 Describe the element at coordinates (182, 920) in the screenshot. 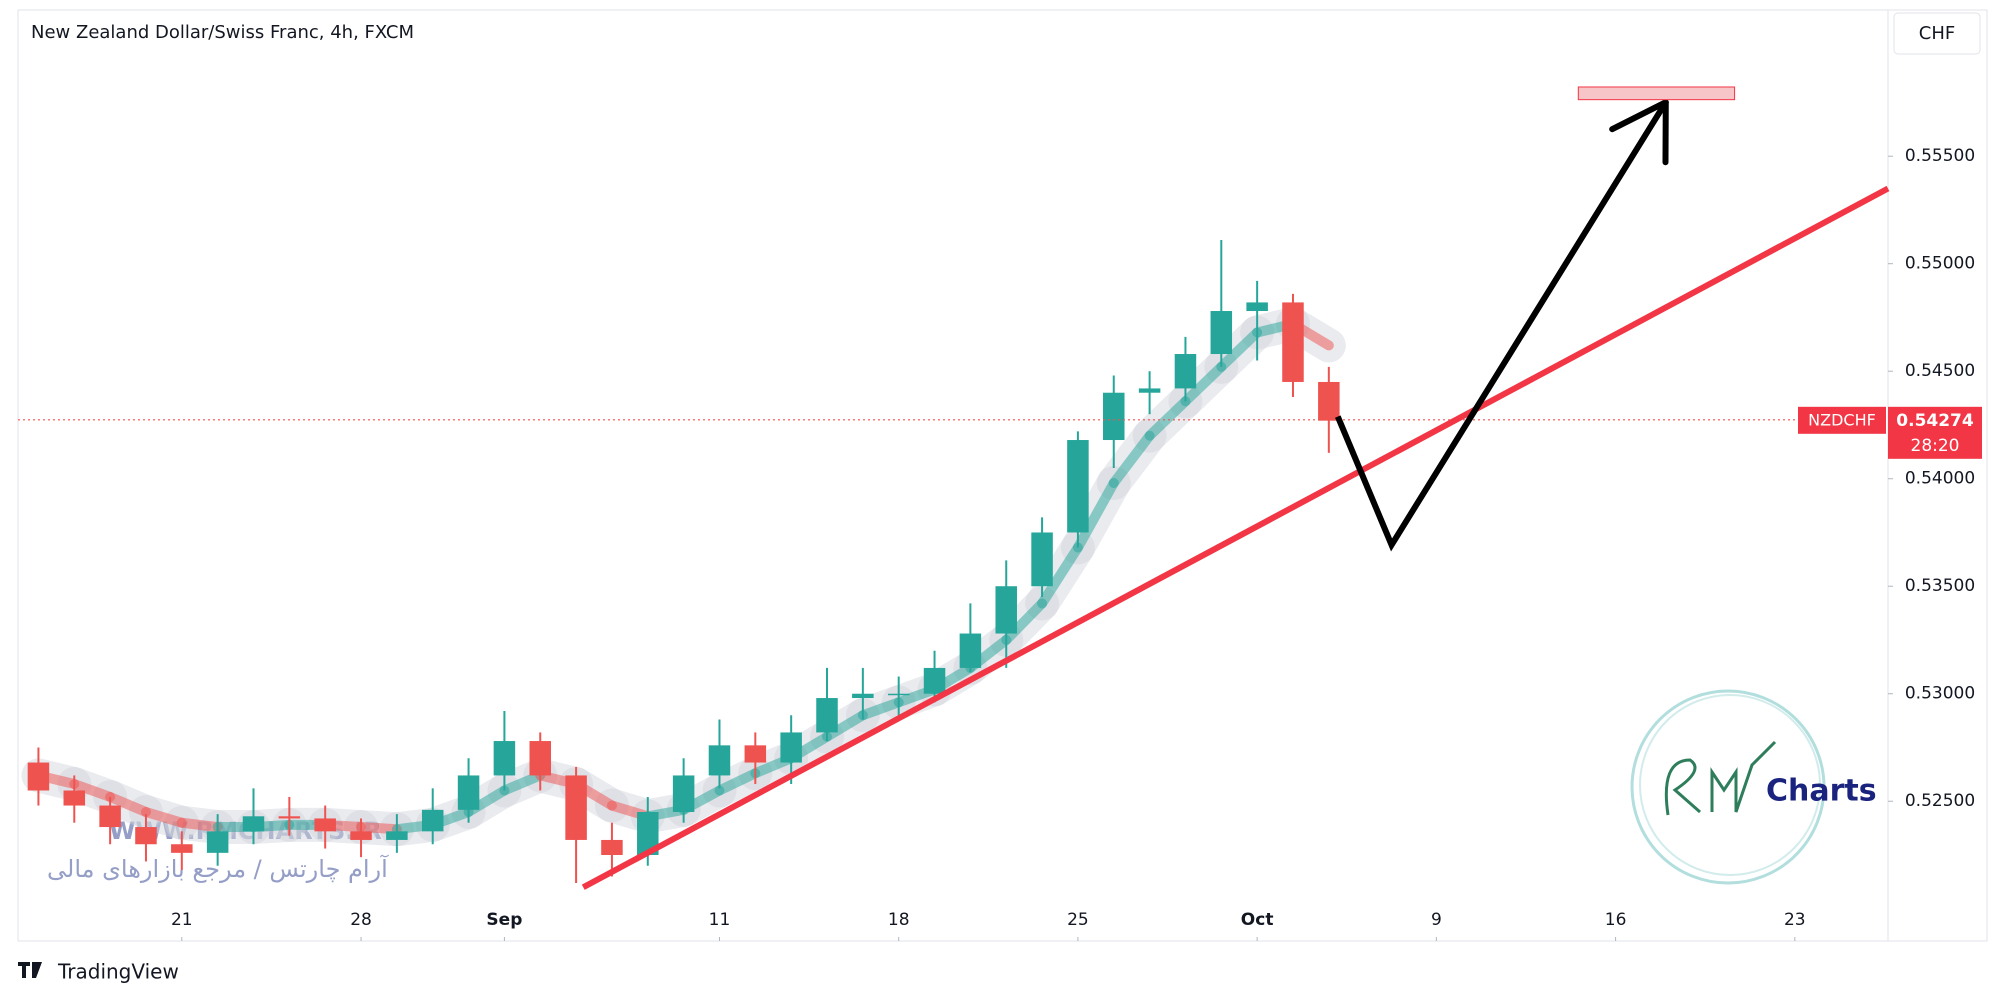

I see `x-tick-label: 21` at that location.